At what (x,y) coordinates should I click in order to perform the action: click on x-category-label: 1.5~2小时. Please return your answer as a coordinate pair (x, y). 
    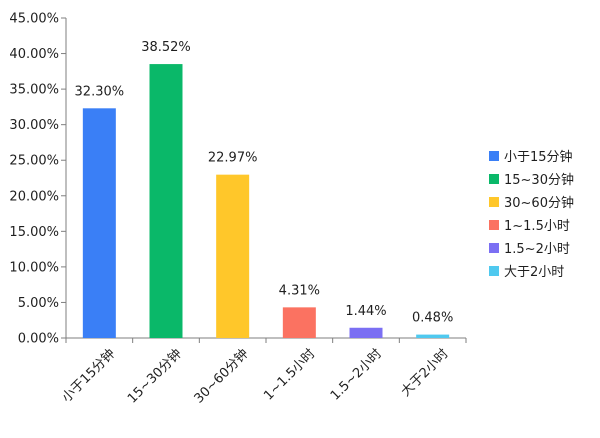
    Looking at the image, I should click on (356, 374).